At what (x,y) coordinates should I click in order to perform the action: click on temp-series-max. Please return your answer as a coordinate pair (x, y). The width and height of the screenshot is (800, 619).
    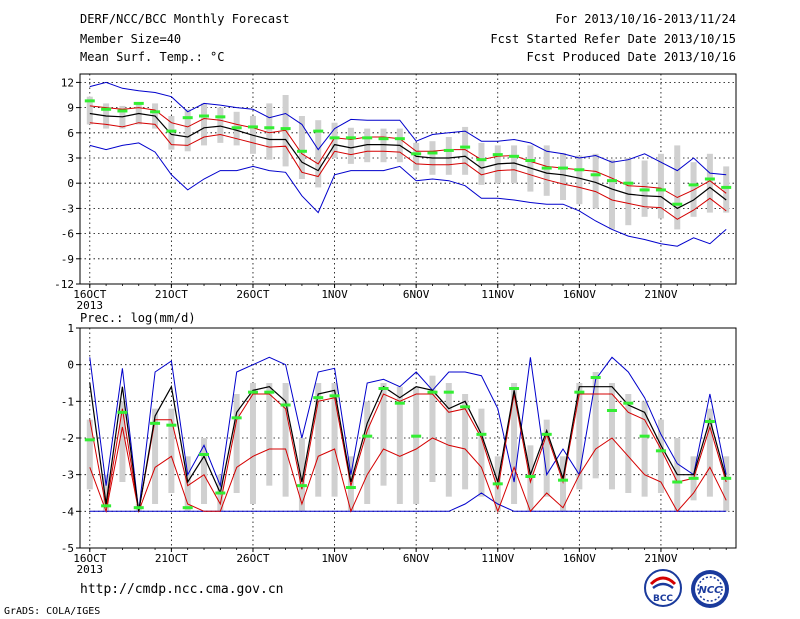
    Looking at the image, I should click on (408, 128).